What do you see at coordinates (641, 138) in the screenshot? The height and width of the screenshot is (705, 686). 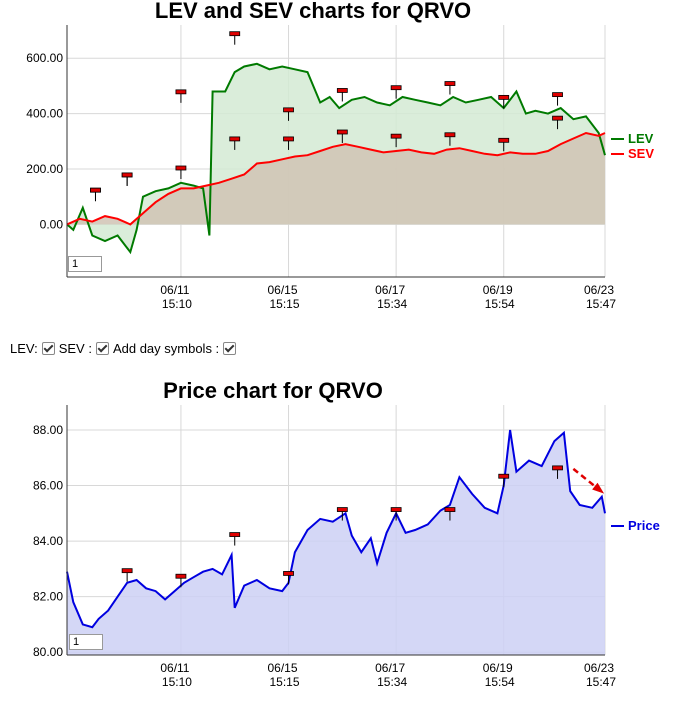 I see `legend-label-lev: LEV` at bounding box center [641, 138].